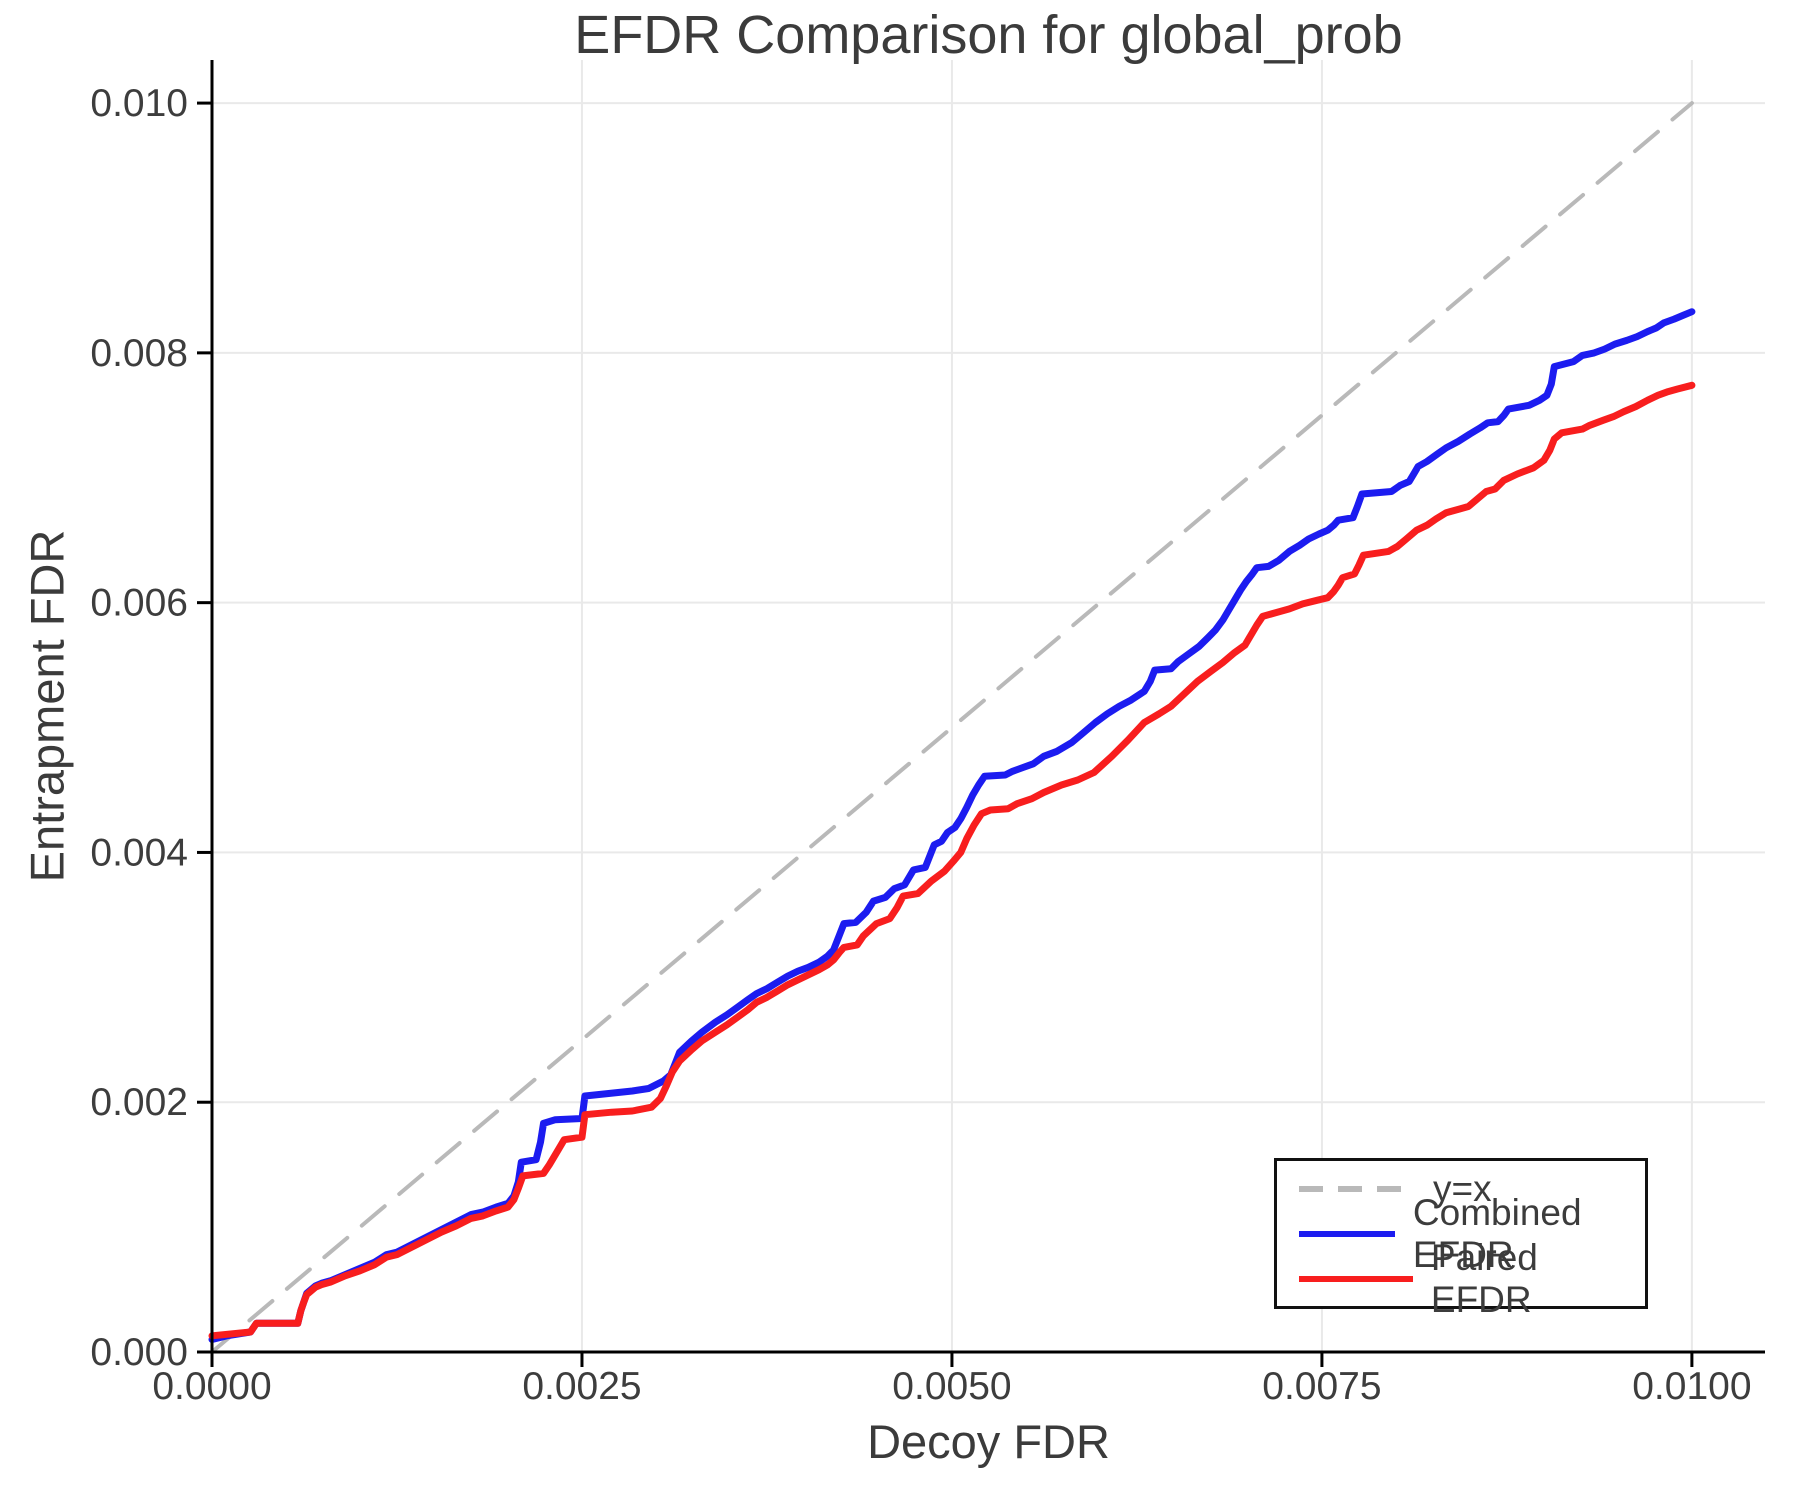 The width and height of the screenshot is (1800, 1500). I want to click on y-tick-label: 0.010, so click(139, 103).